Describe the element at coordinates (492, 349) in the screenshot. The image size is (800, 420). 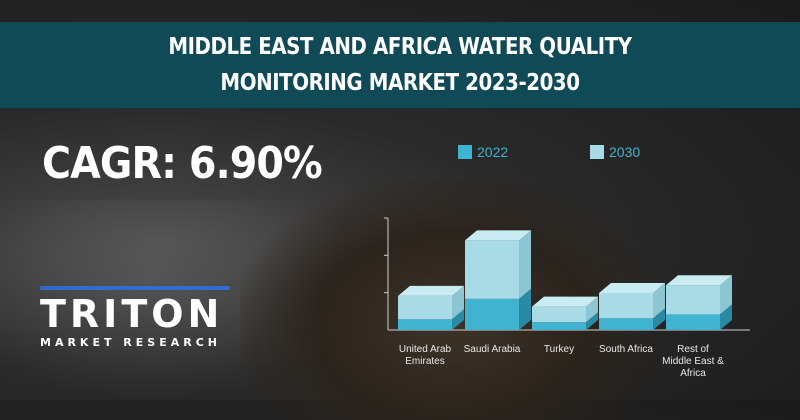
I see `category-label: Saudi Arabia` at that location.